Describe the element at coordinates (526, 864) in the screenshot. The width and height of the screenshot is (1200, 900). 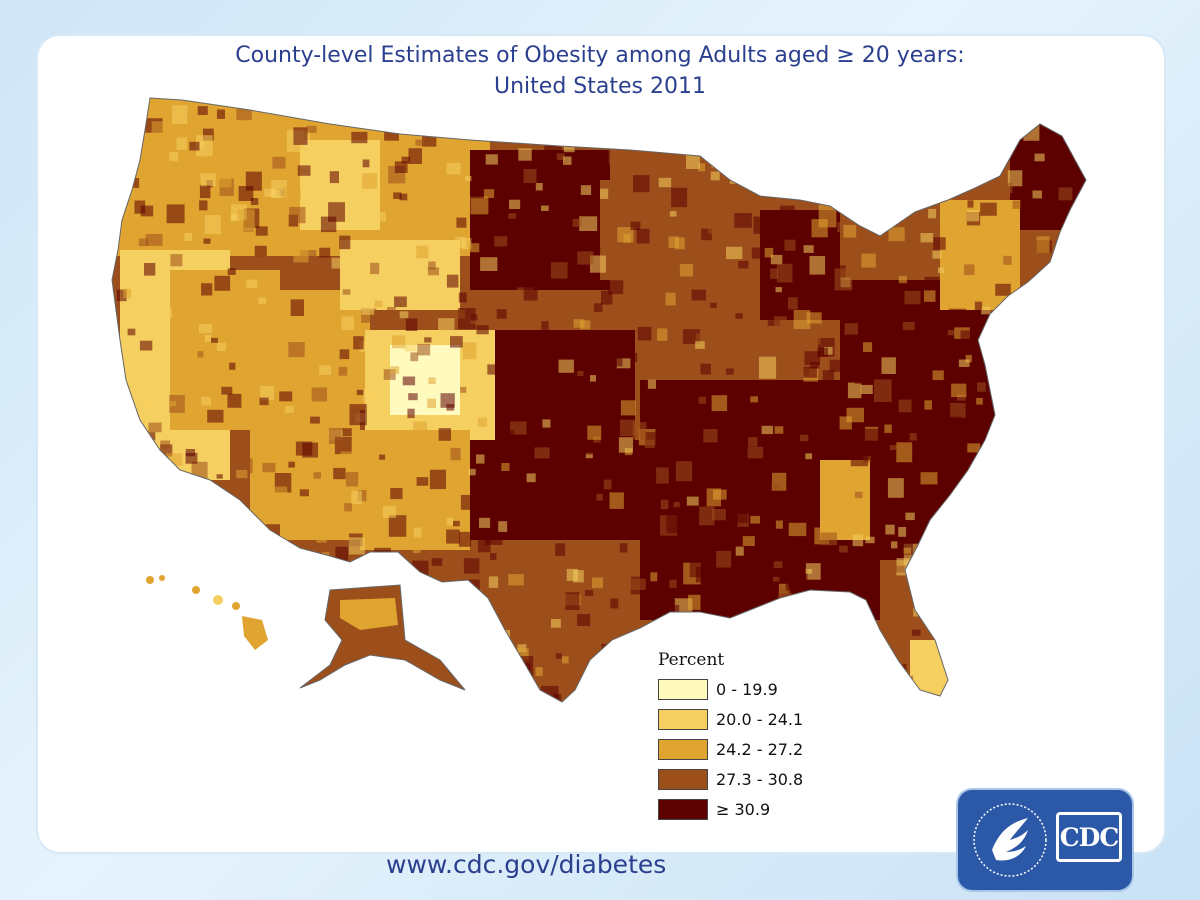
I see `footer-url: www.cdc.gov/diabetes` at that location.